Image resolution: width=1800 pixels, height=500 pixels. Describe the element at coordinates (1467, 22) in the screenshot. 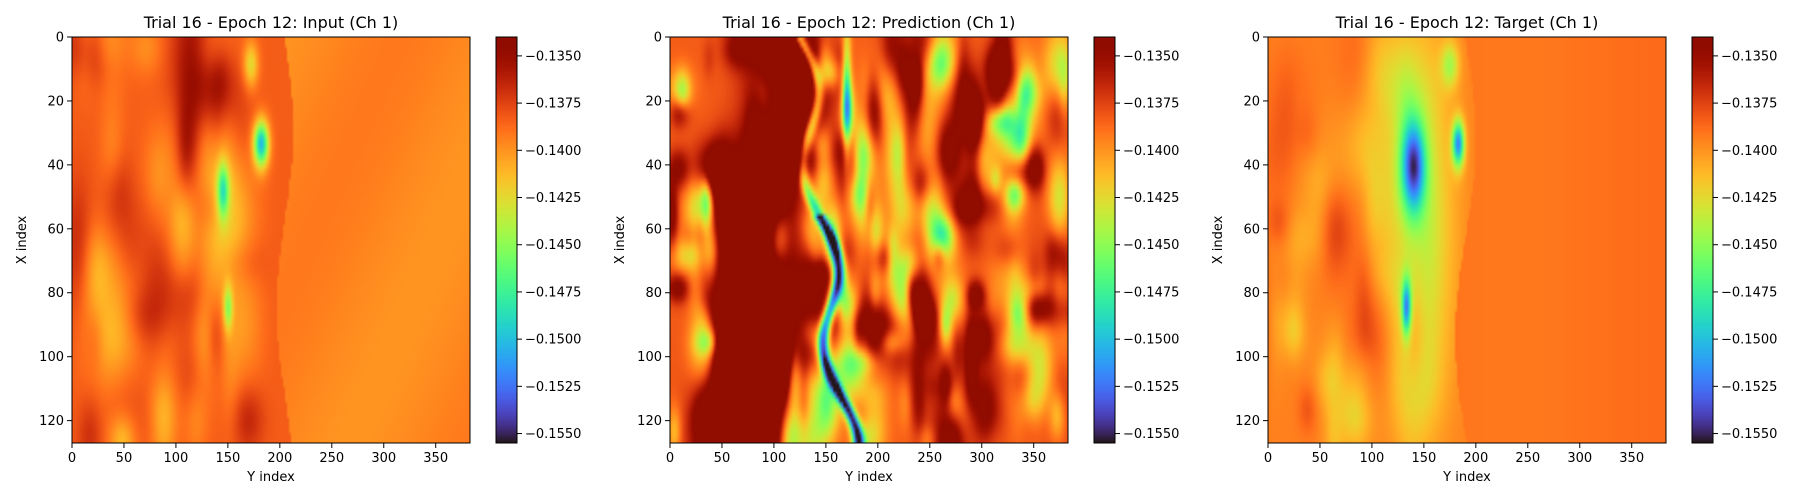

I see `chart-title: Trial 16 - Epoch 12: Target (Ch 1)` at that location.